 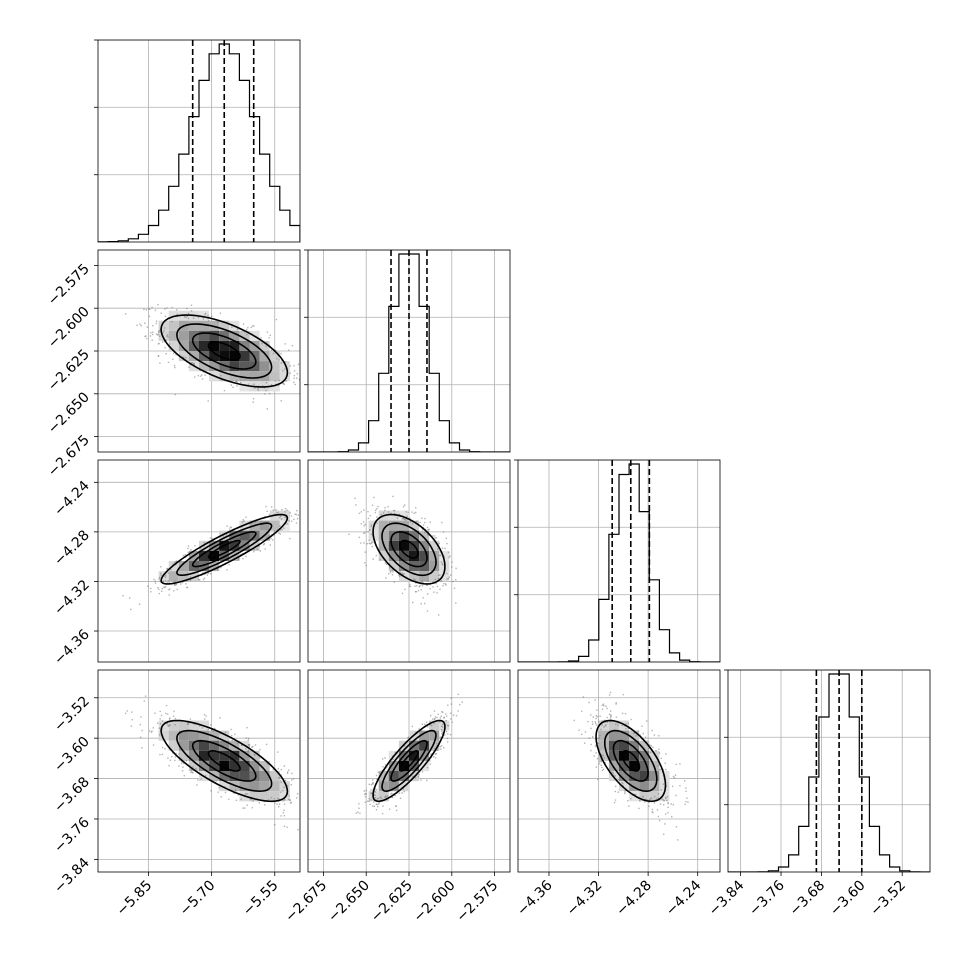 What do you see at coordinates (818, 794) in the screenshot?
I see `panel-3-3: −3.84−3.76−3.68−3.60−3.52` at bounding box center [818, 794].